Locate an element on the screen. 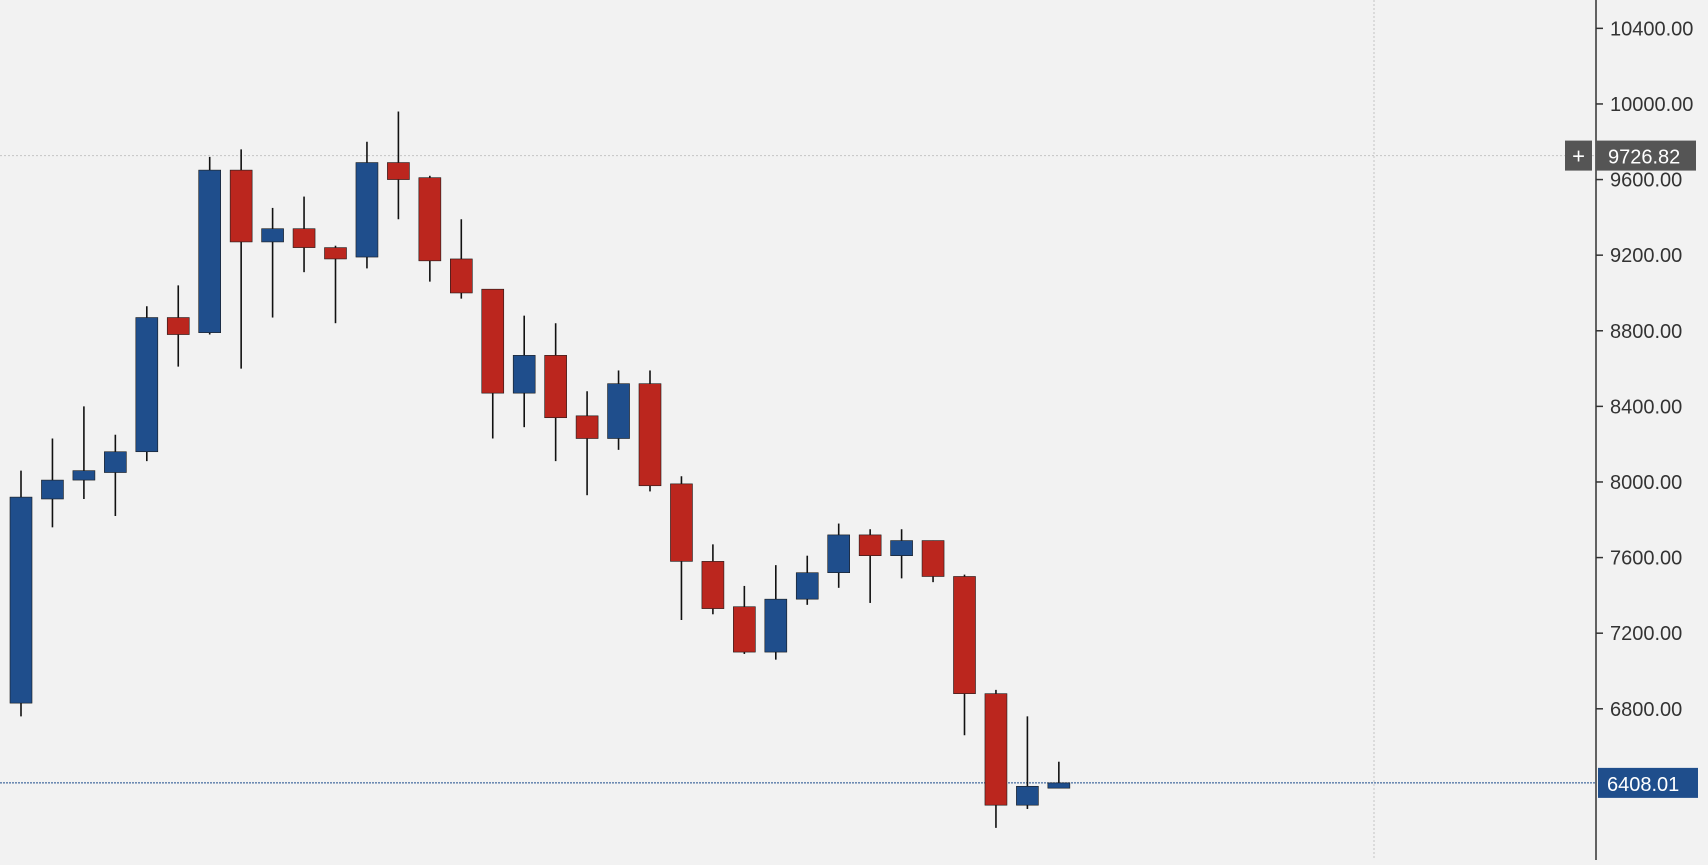 The height and width of the screenshot is (865, 1708). plus-icon: + is located at coordinates (1578, 156).